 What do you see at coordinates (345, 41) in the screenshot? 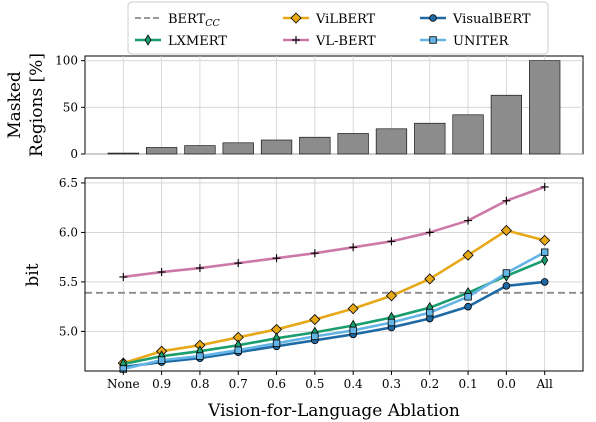
I see `legend-label-VL-BERT: VL-BERT` at bounding box center [345, 41].